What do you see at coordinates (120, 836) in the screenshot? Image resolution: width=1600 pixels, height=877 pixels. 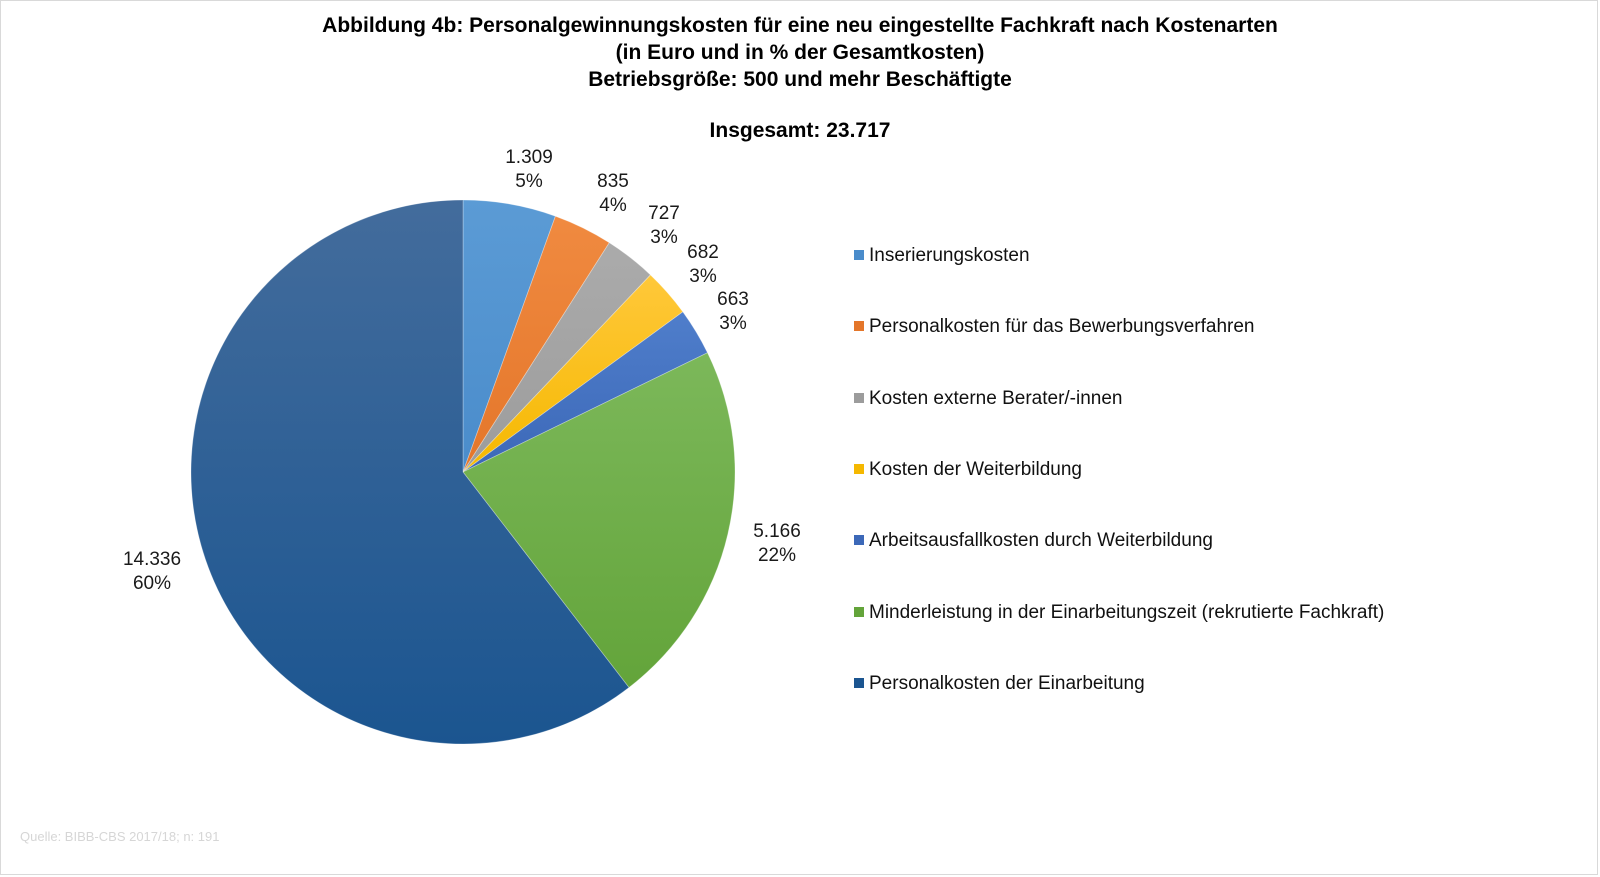 I see `source-note: Quelle: BIBB-CBS 2017/18; n: 191` at bounding box center [120, 836].